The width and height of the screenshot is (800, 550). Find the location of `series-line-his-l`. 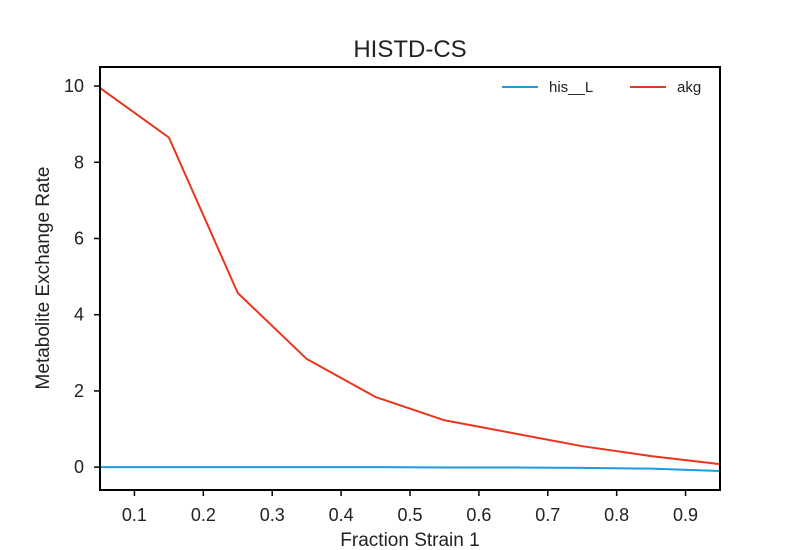

series-line-his-l is located at coordinates (410, 469).